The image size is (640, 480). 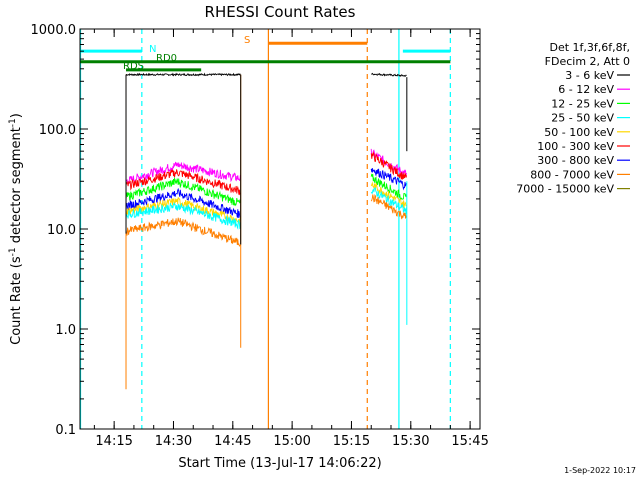 I want to click on y-axis-label: Count Rate (s-1 detector segment-1), so click(x=16, y=229).